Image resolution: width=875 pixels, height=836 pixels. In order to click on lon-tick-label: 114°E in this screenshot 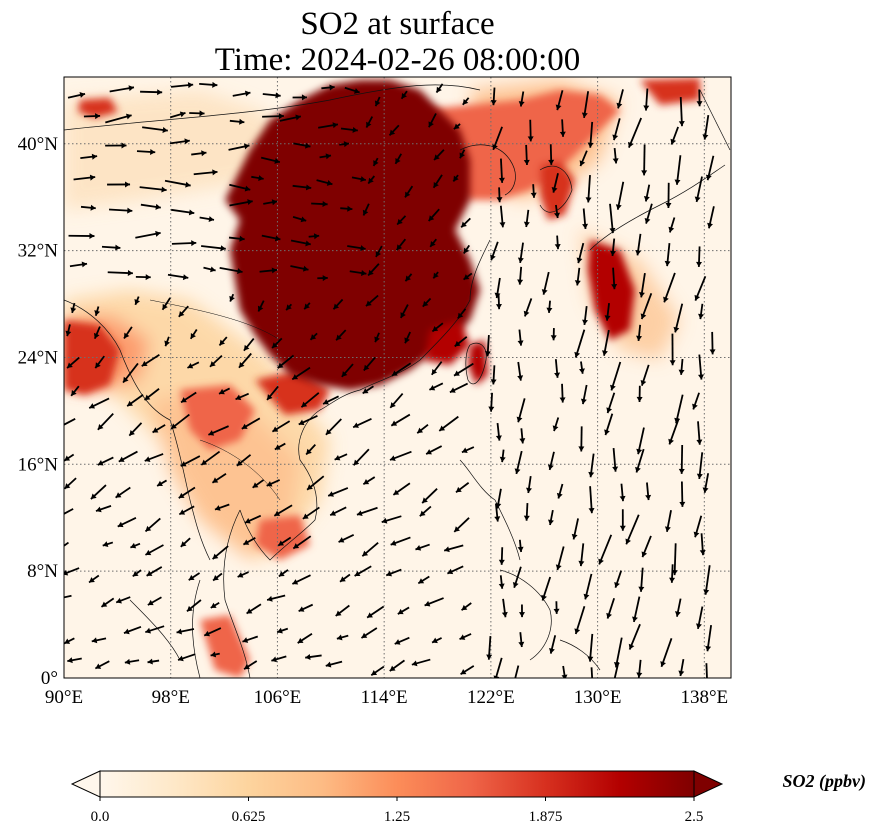, I will do `click(384, 697)`.